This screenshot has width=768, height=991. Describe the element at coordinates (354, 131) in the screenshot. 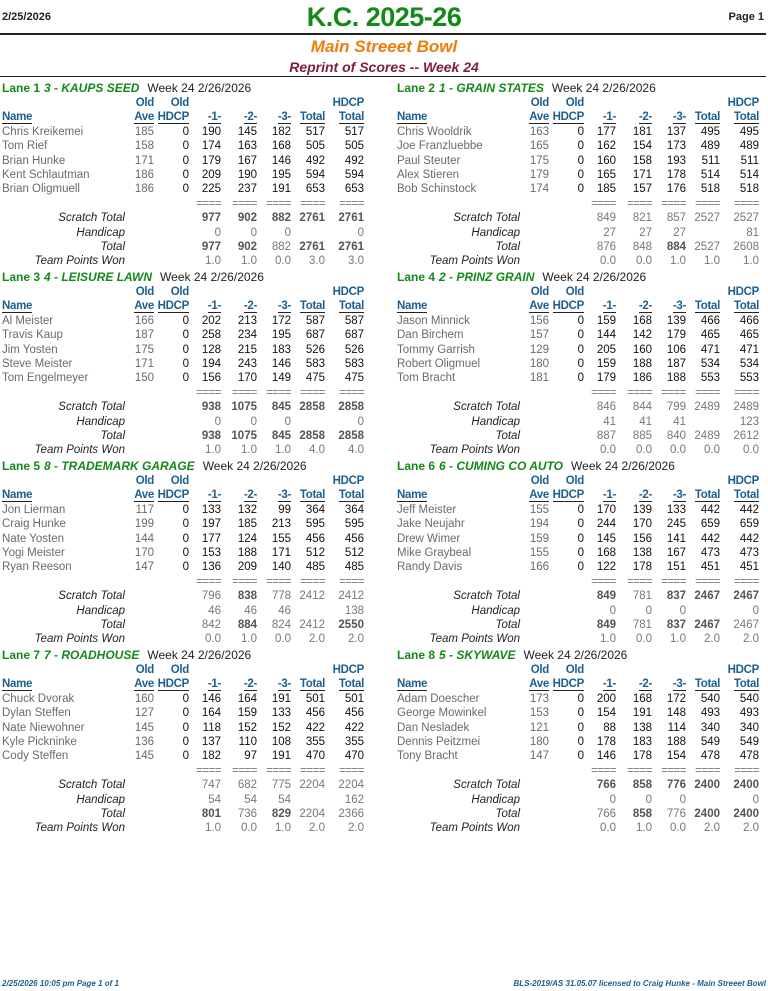

I see `handicap-total: 517` at that location.